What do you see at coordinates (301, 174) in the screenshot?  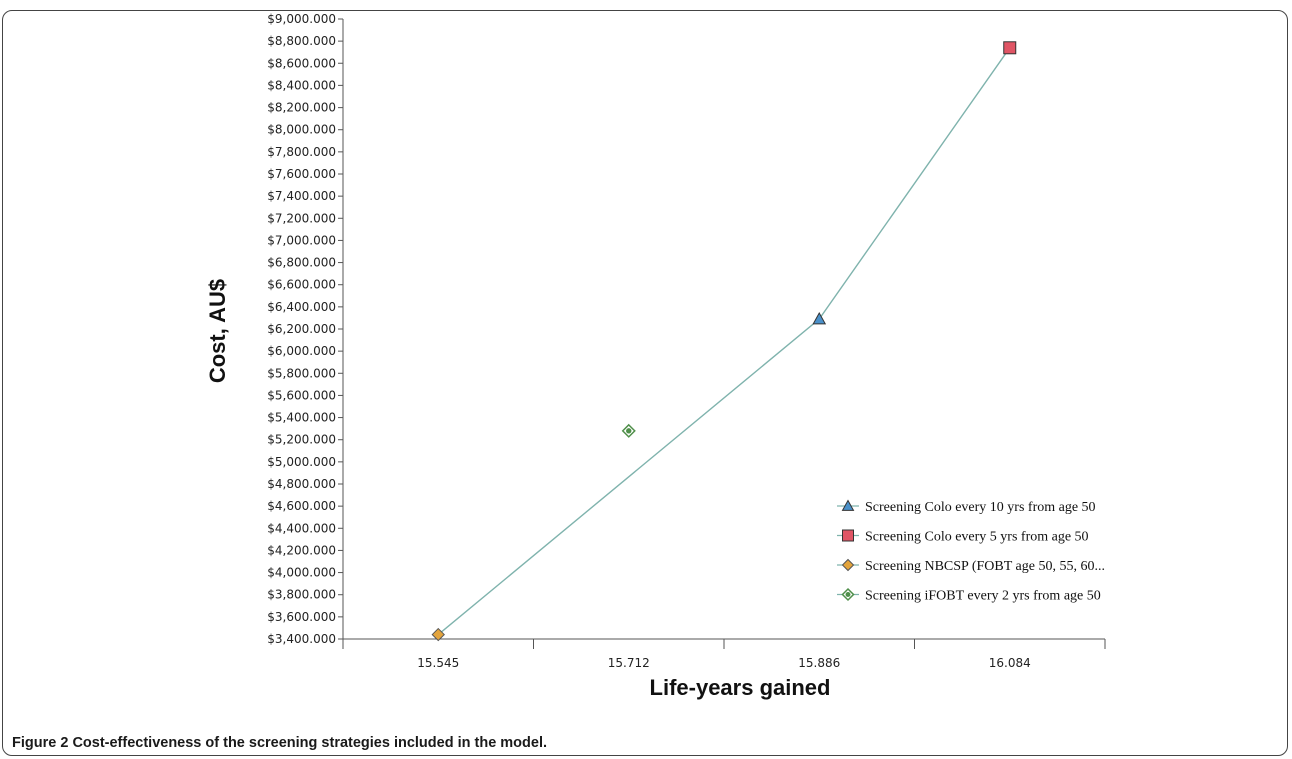 I see `y-tick-label: $7,600.000` at bounding box center [301, 174].